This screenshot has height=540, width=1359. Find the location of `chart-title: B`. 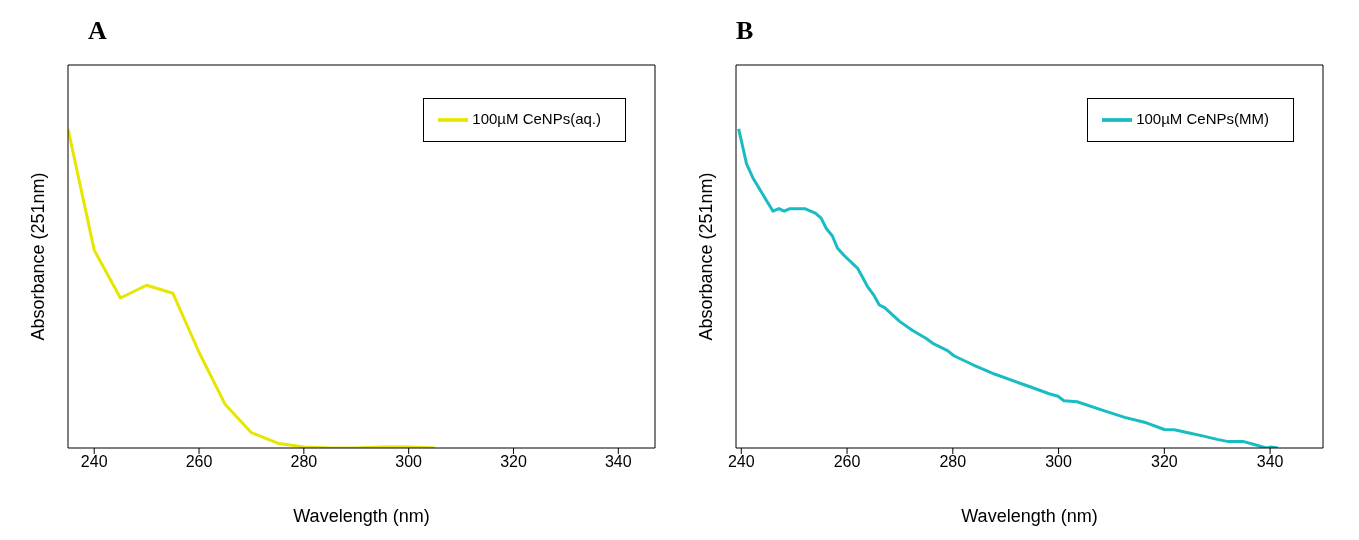

chart-title: B is located at coordinates (745, 31).